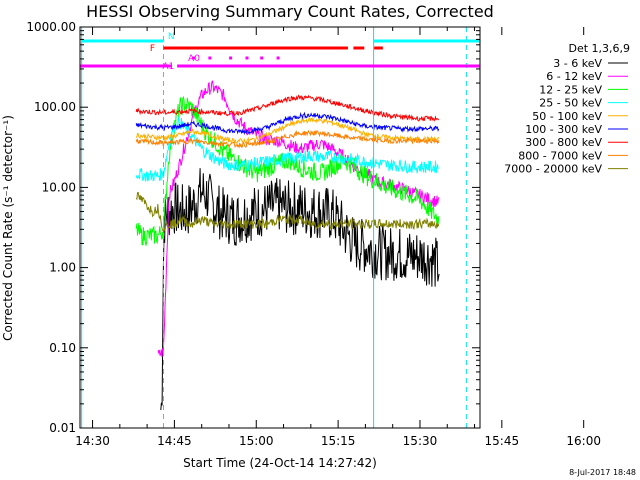  Describe the element at coordinates (152, 49) in the screenshot. I see `flag-label-f: F` at that location.